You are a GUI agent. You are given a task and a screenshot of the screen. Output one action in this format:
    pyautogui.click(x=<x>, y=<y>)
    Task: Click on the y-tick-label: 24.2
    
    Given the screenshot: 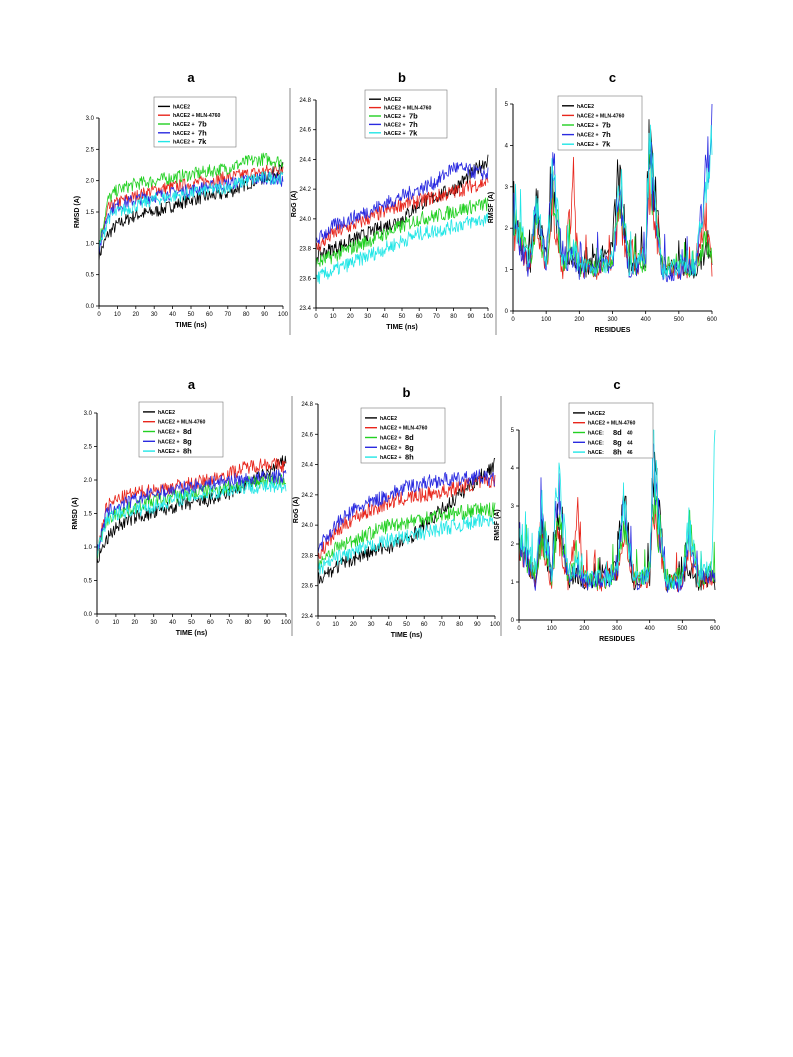 What is the action you would take?
    pyautogui.click(x=305, y=190)
    